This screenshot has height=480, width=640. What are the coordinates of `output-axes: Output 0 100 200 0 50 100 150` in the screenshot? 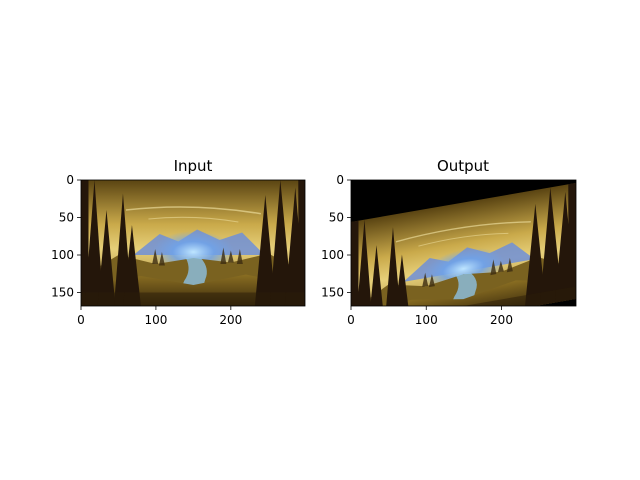 It's located at (449, 242).